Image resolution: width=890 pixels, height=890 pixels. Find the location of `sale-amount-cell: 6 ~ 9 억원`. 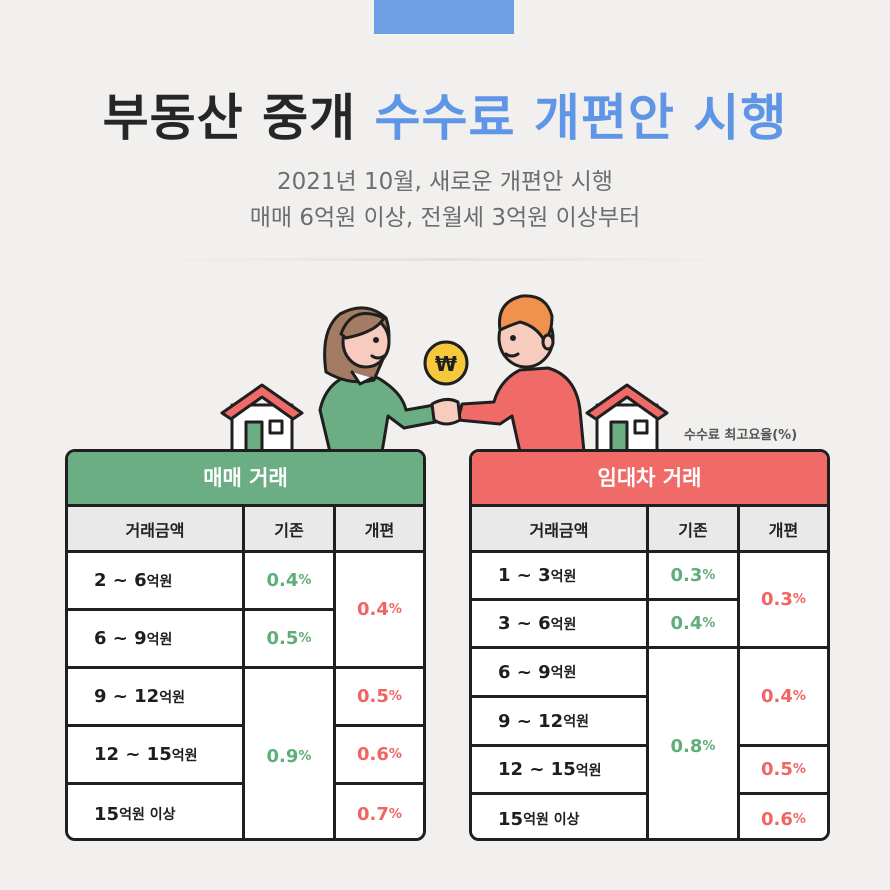

sale-amount-cell: 6 ~ 9 억원 is located at coordinates (156, 640).